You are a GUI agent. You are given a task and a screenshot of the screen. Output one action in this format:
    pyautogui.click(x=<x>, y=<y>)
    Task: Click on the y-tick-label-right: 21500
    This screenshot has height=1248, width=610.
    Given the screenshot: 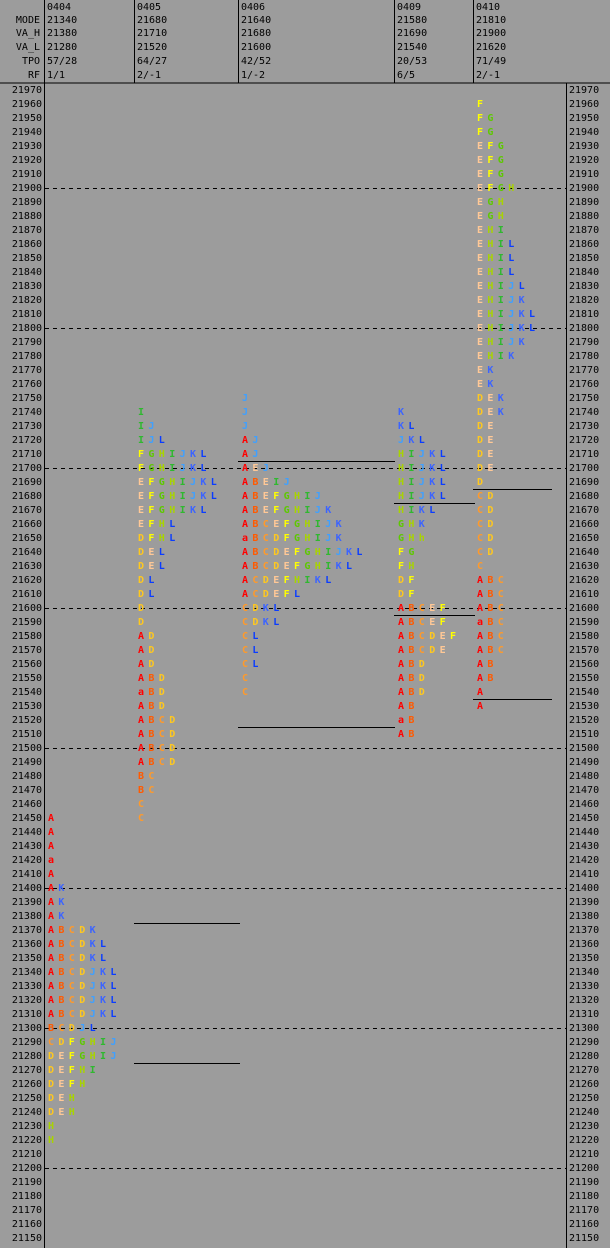 What is the action you would take?
    pyautogui.click(x=584, y=748)
    